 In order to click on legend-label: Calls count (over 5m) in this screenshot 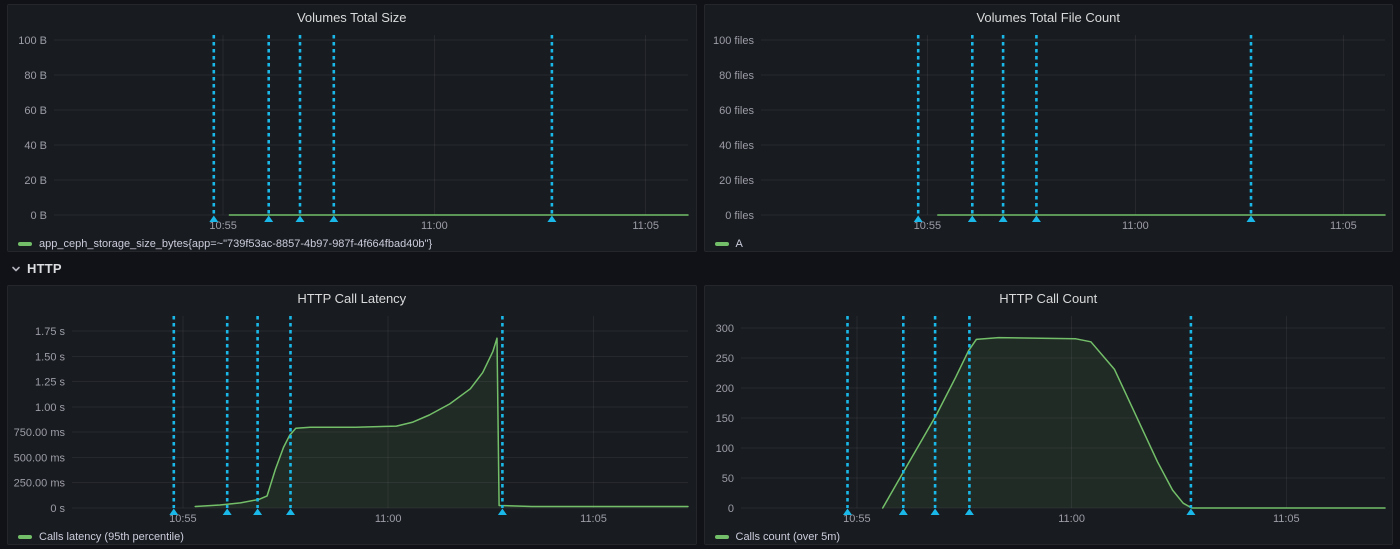, I will do `click(788, 536)`.